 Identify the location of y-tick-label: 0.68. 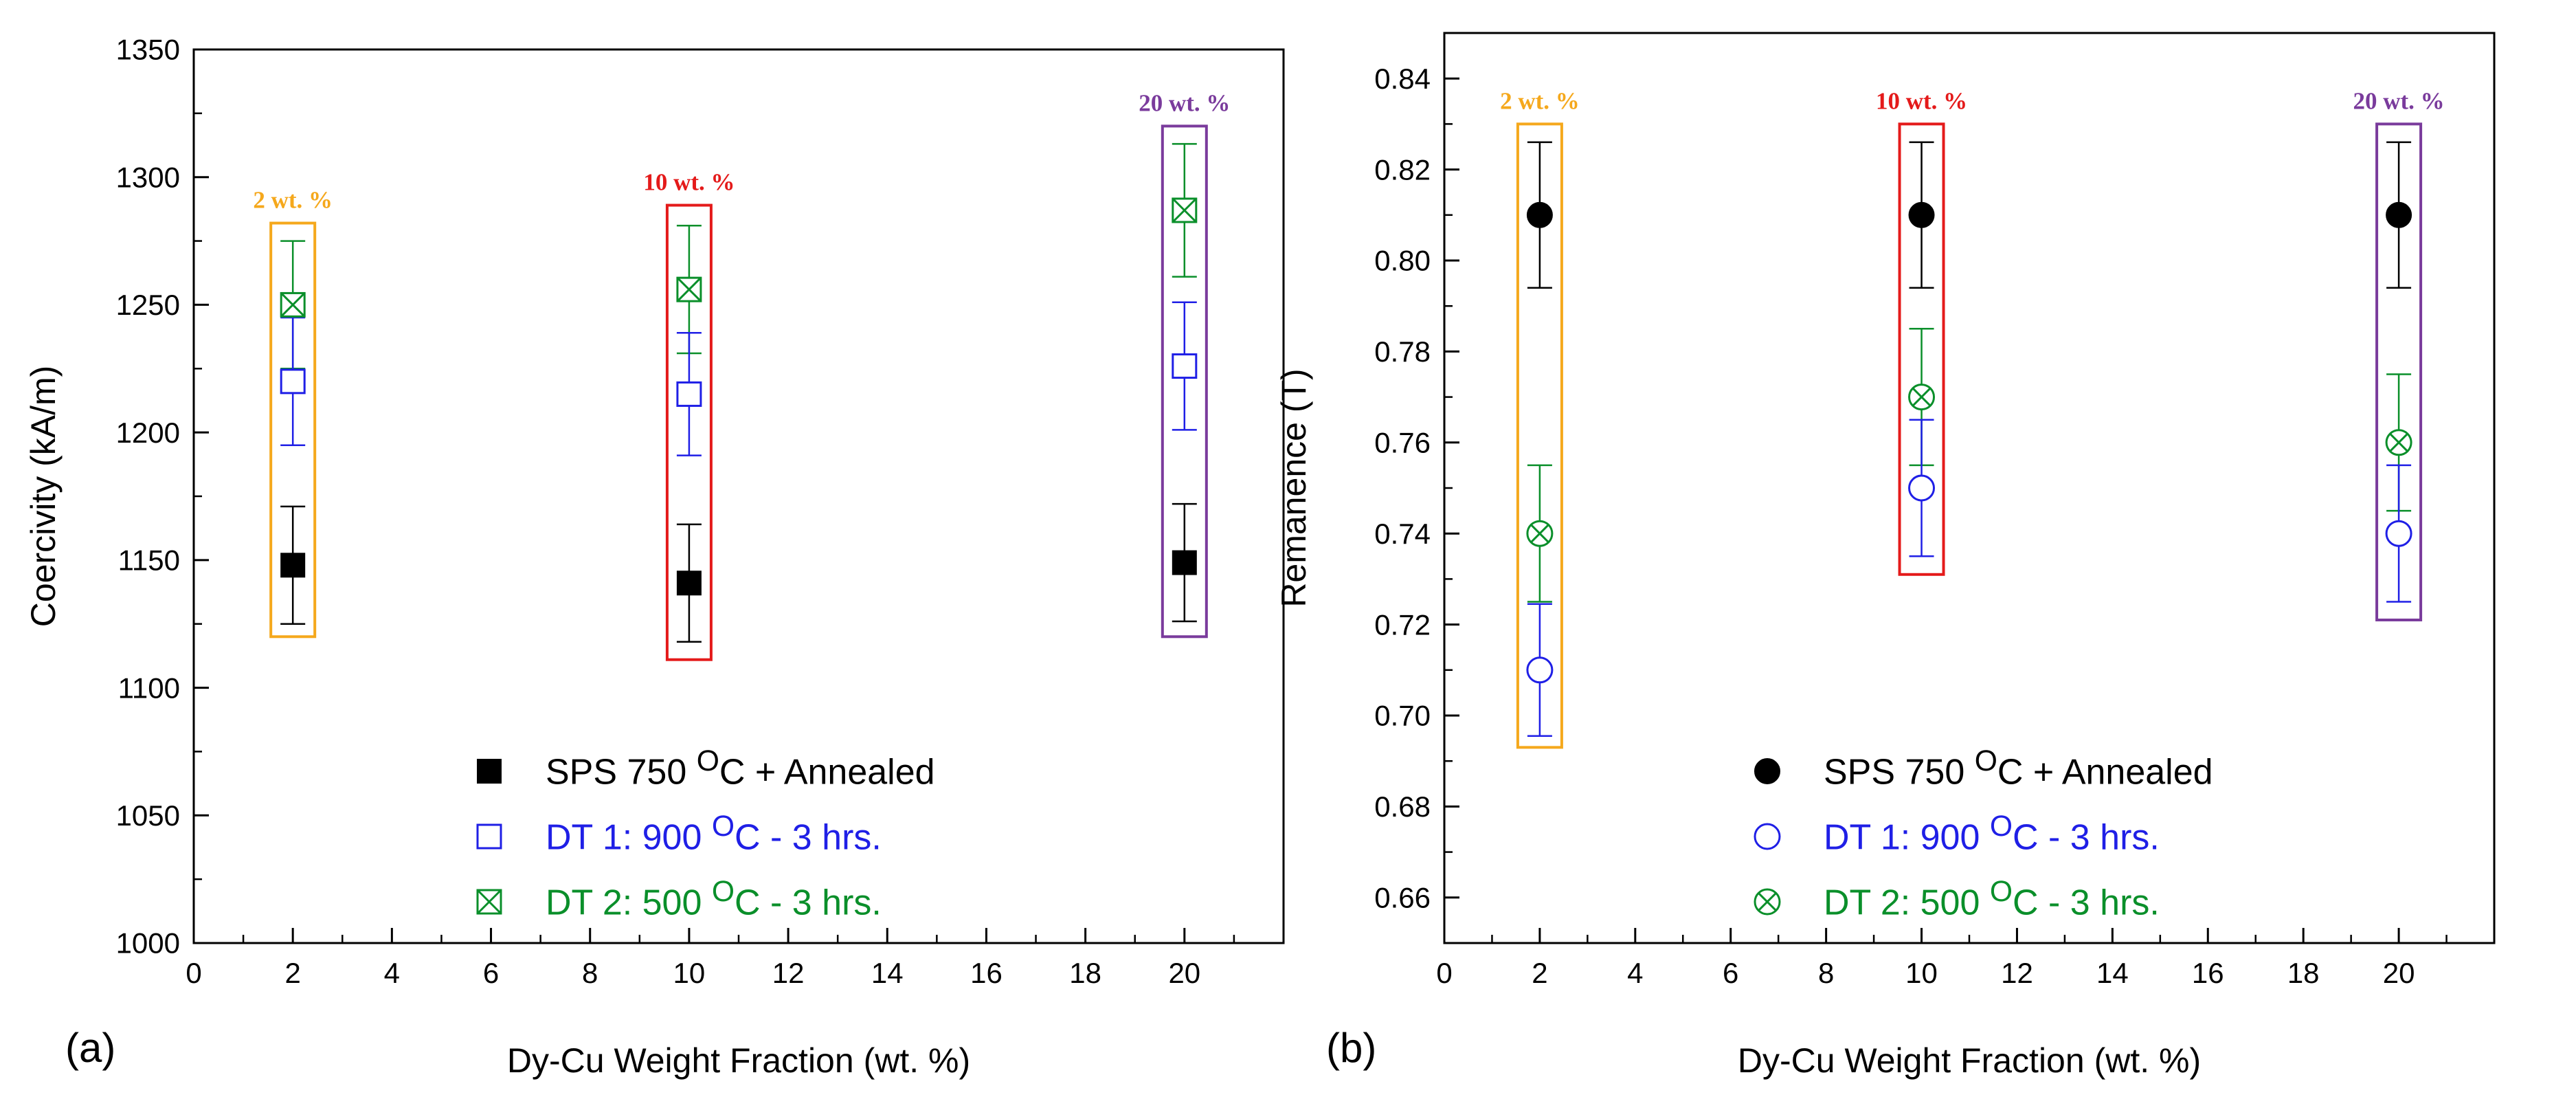
(1402, 807).